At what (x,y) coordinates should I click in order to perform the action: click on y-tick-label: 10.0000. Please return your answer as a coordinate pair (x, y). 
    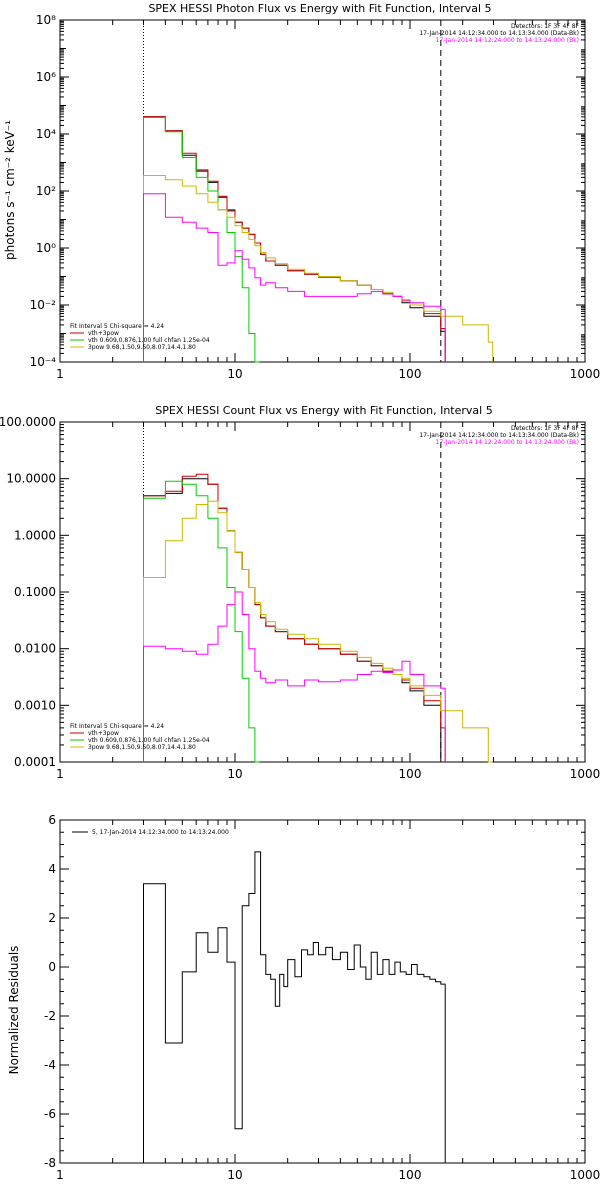
    Looking at the image, I should click on (31, 479).